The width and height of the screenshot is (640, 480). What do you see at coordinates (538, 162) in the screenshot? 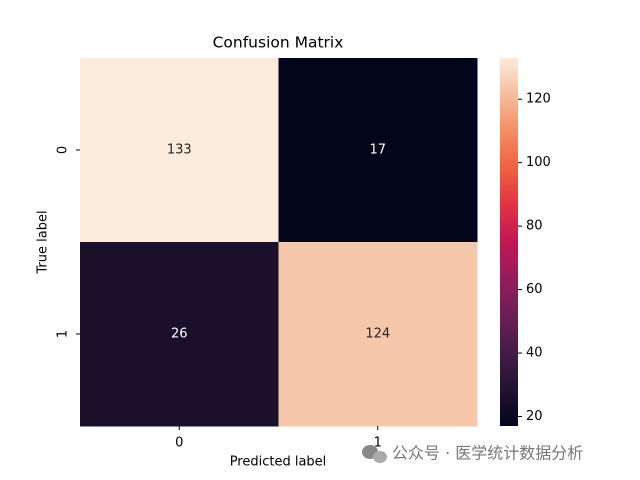
I see `colorbar-tick-label: 100` at bounding box center [538, 162].